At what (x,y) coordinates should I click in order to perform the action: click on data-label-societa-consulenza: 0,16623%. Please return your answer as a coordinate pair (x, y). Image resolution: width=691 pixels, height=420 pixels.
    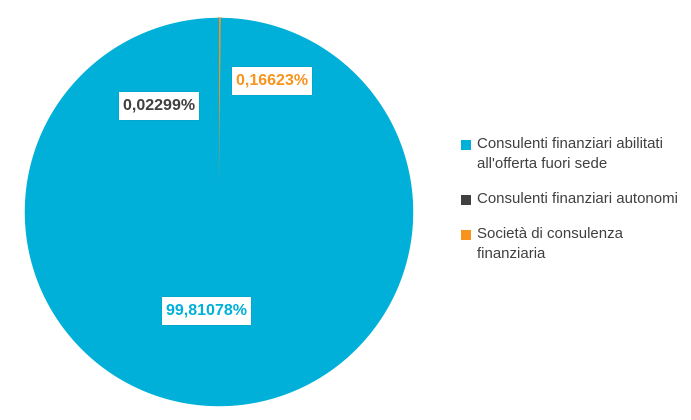
    Looking at the image, I should click on (272, 81).